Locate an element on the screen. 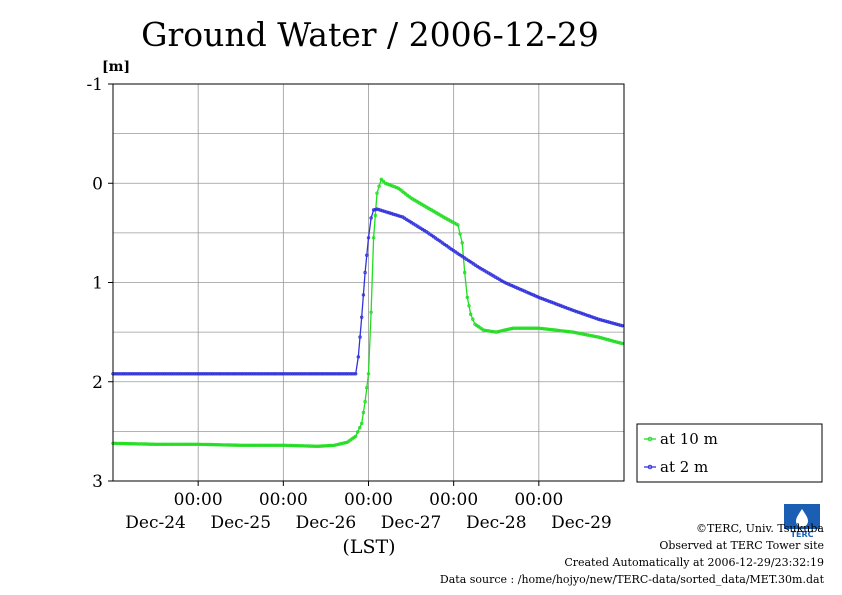  chart-title: Ground Water / 2006-12-29 is located at coordinates (370, 34).